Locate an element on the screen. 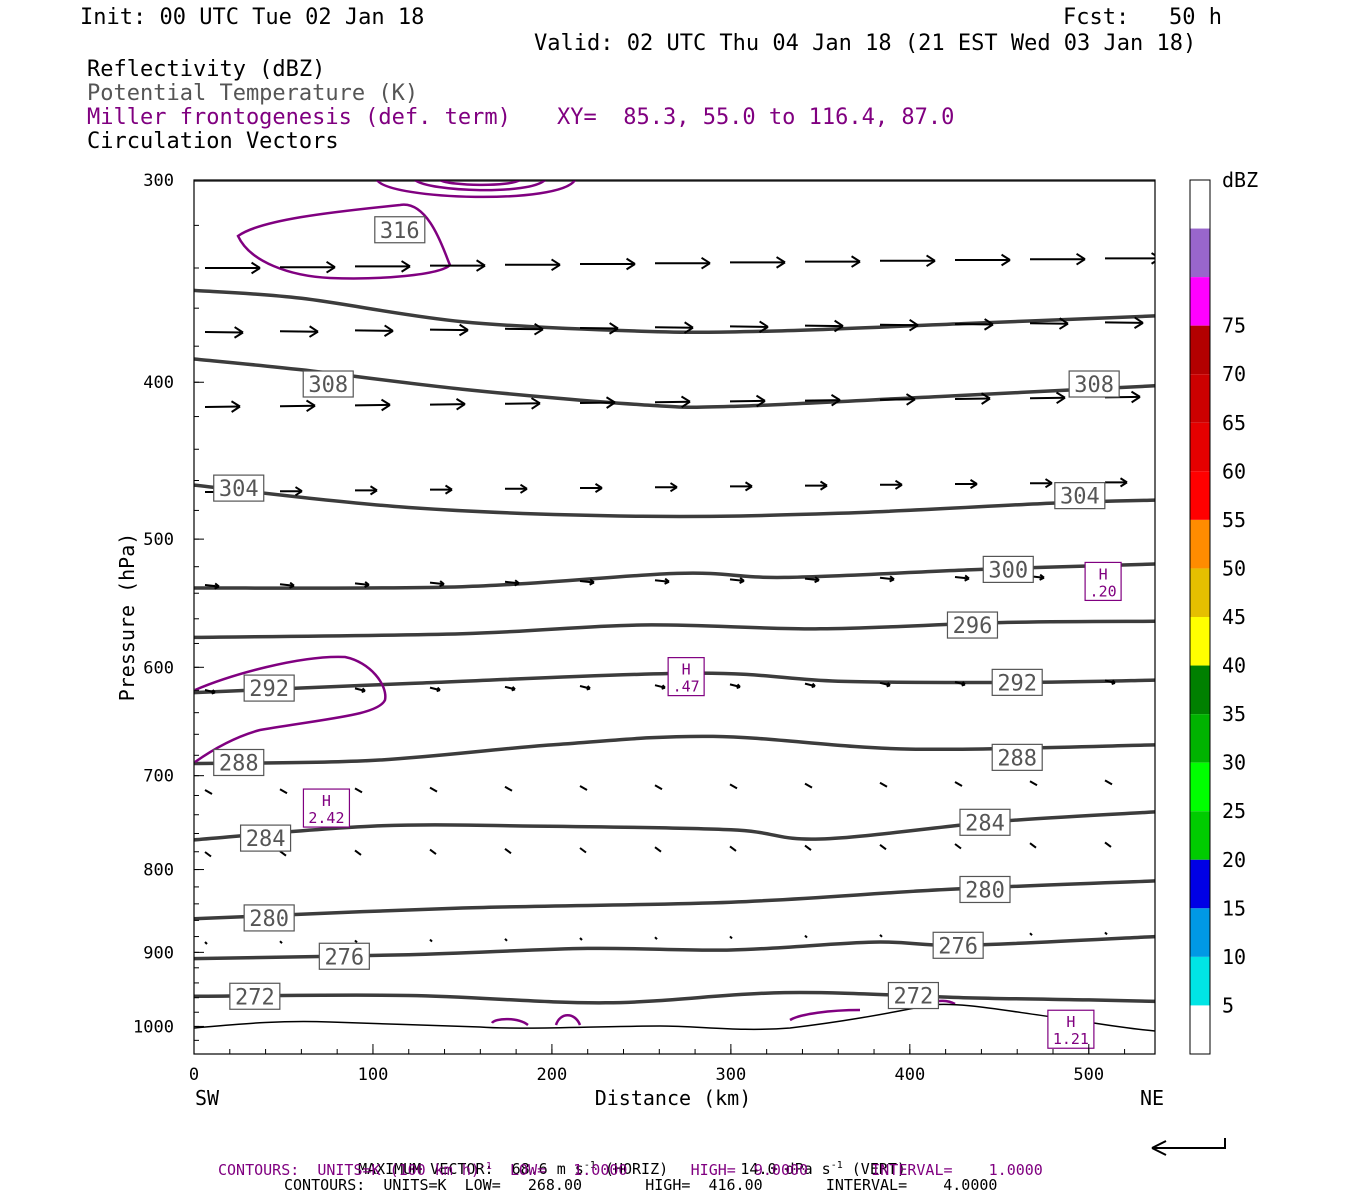  colorbar-label: 40 is located at coordinates (1234, 666).